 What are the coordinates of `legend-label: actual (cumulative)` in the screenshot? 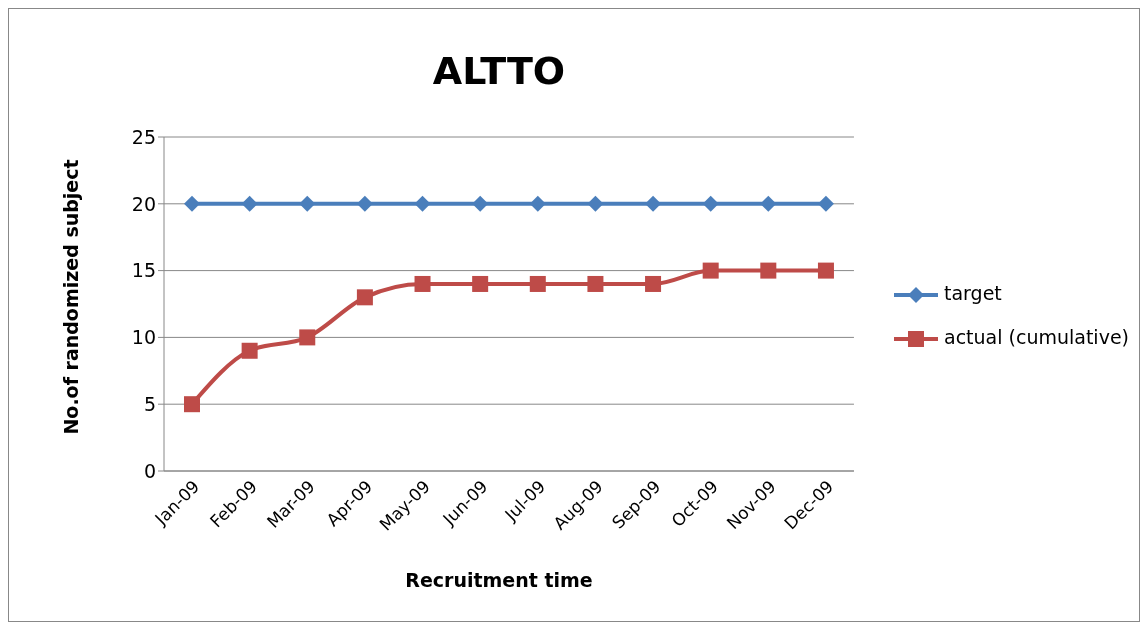 It's located at (1036, 337).